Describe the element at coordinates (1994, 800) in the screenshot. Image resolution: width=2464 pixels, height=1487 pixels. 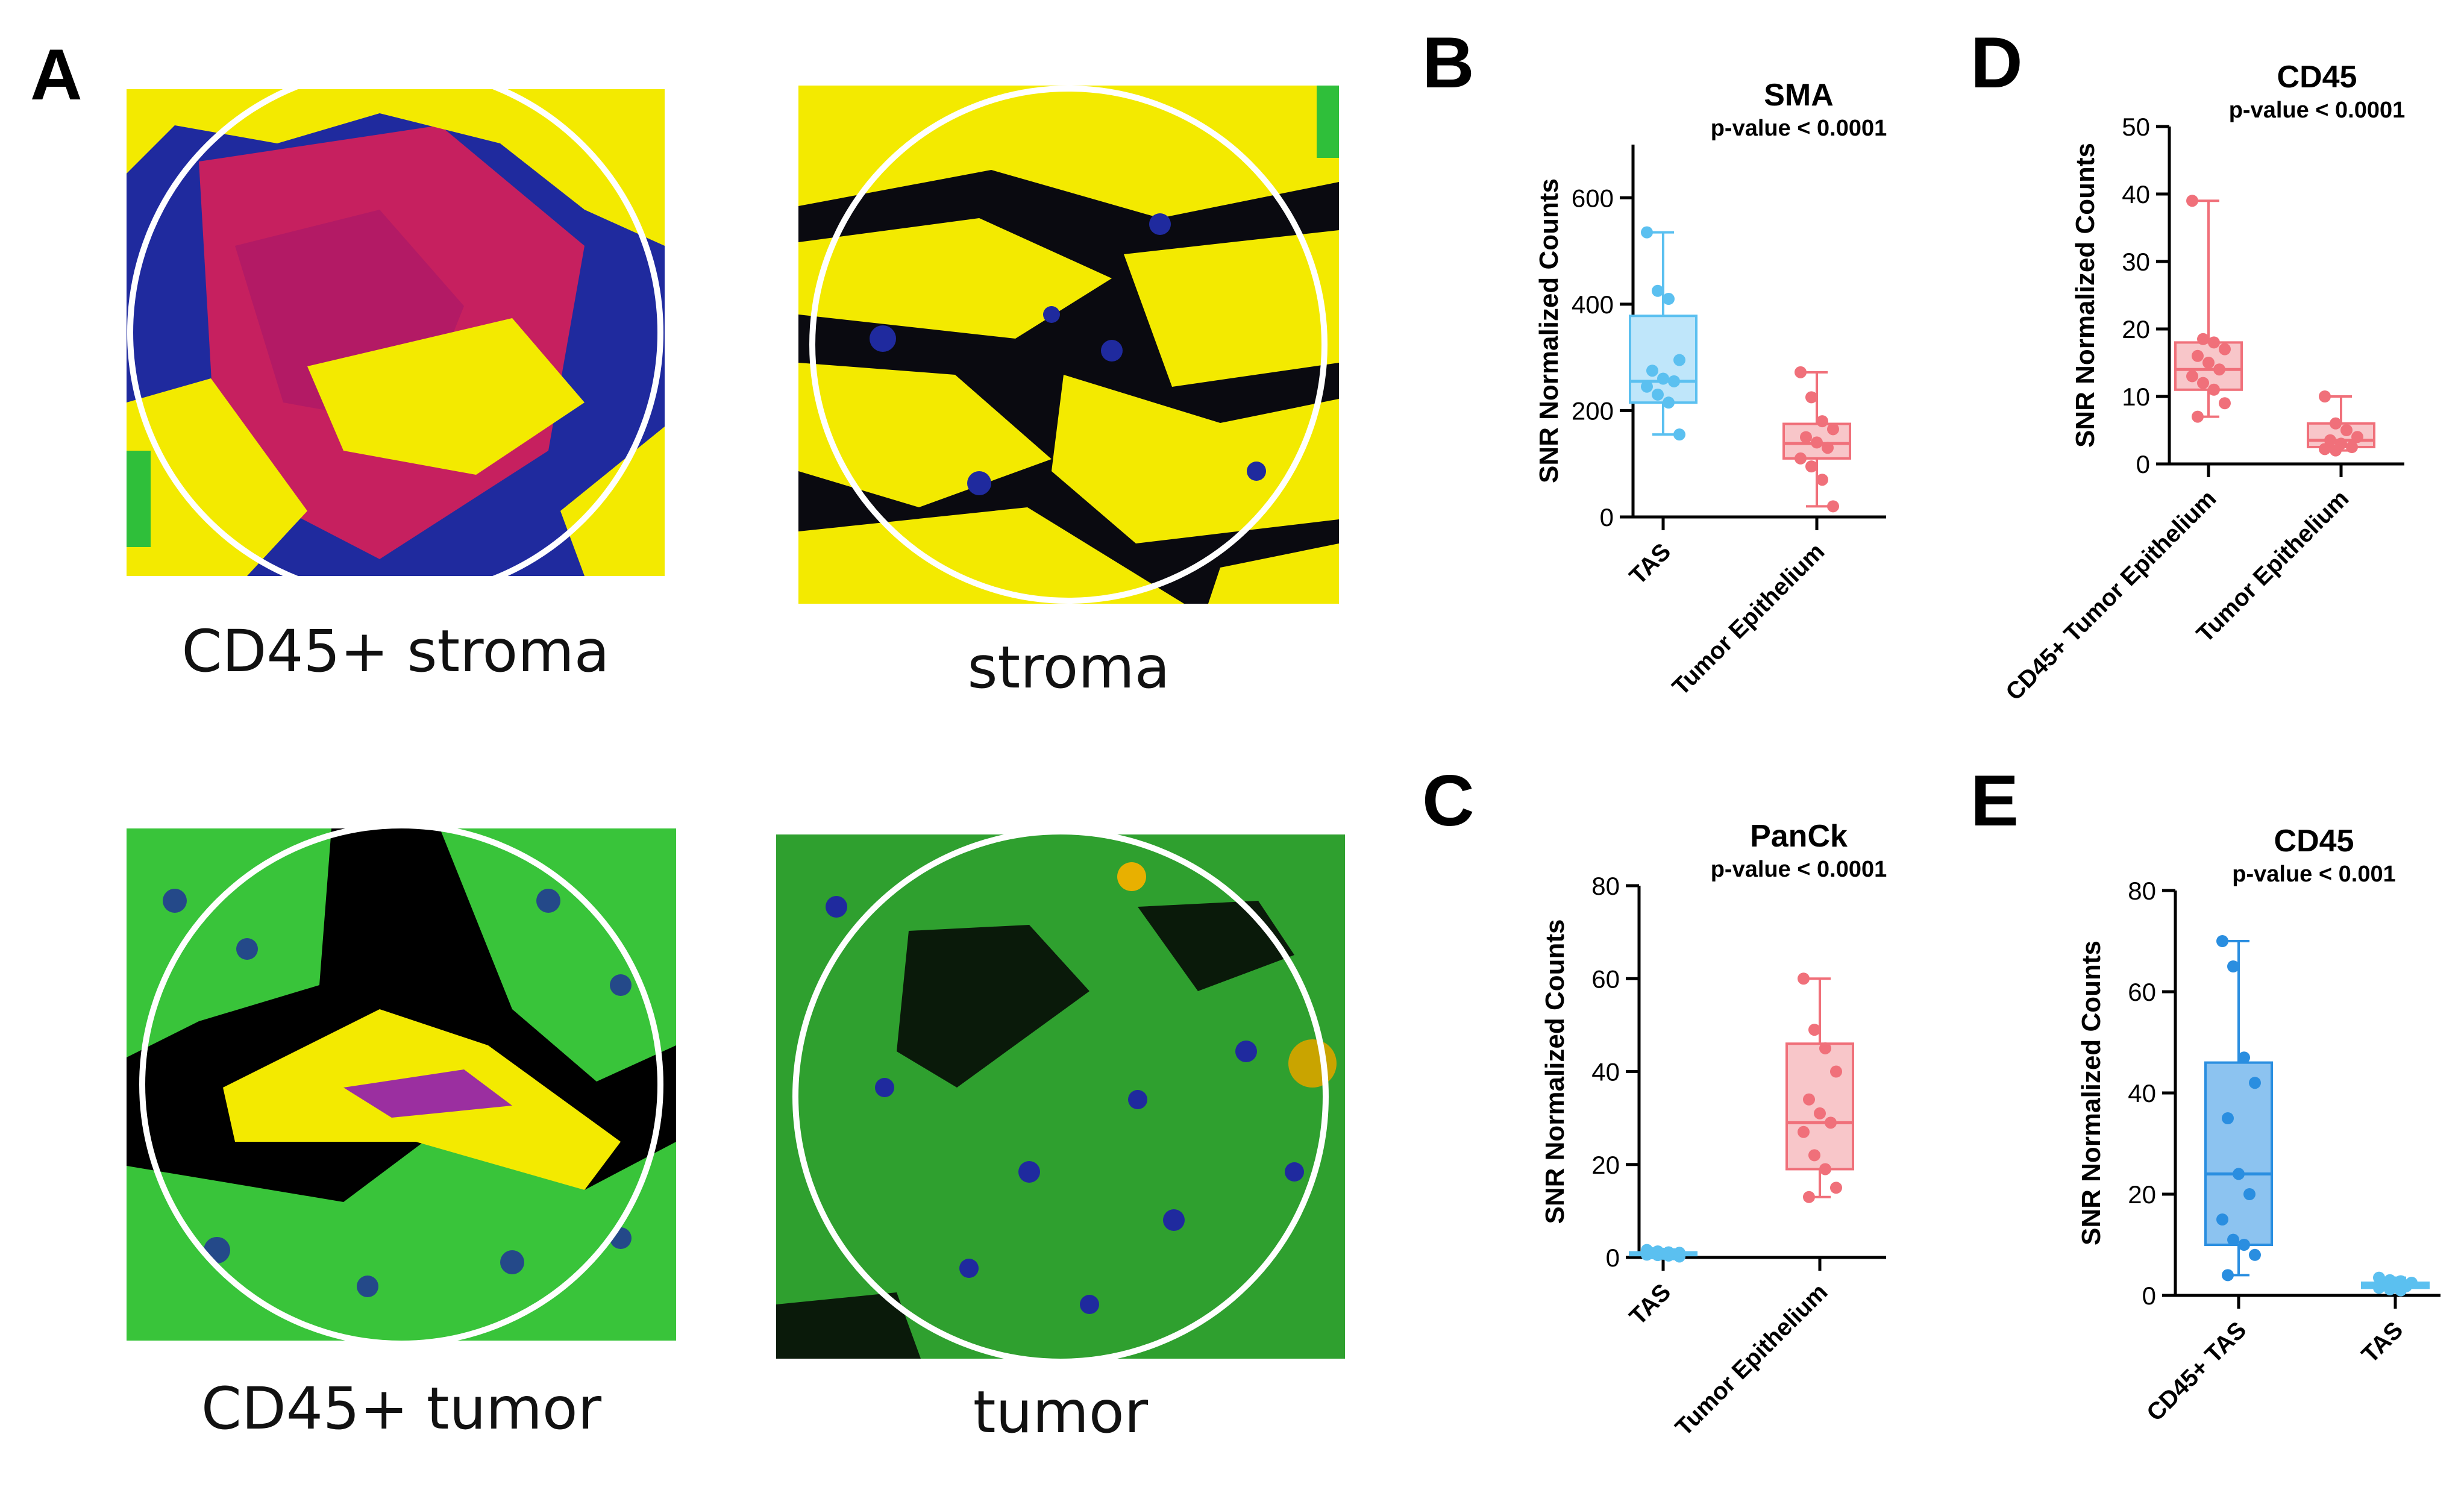
I see `panel-letter-e: E` at that location.